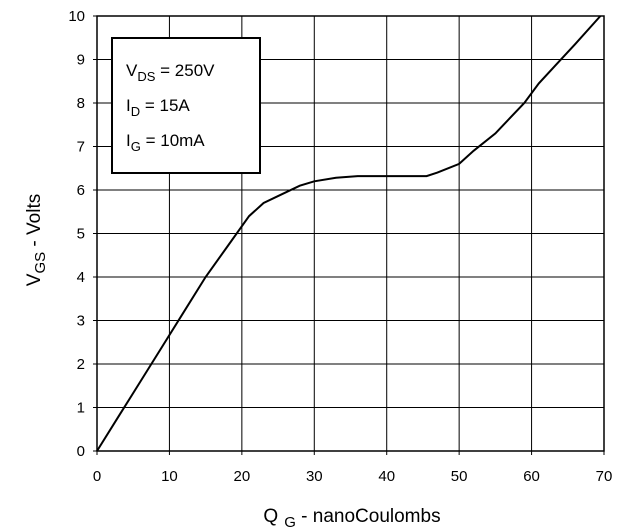  Describe the element at coordinates (81, 60) in the screenshot. I see `y-tick-label: 9` at that location.